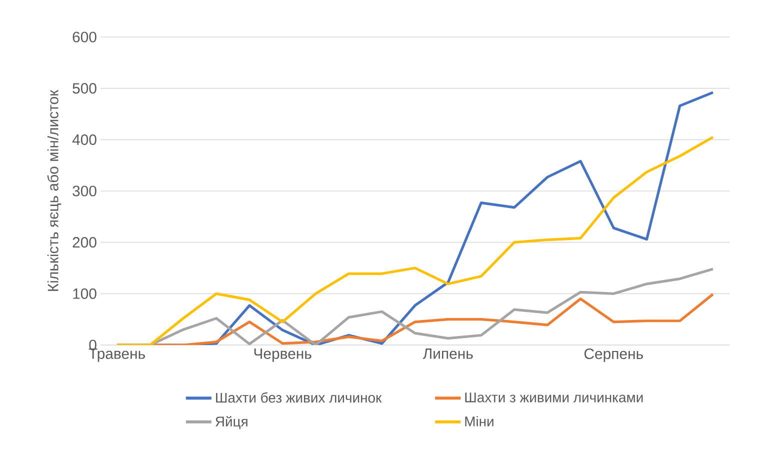 The height and width of the screenshot is (469, 766). Describe the element at coordinates (232, 423) in the screenshot. I see `legend-label: Яйця` at that location.